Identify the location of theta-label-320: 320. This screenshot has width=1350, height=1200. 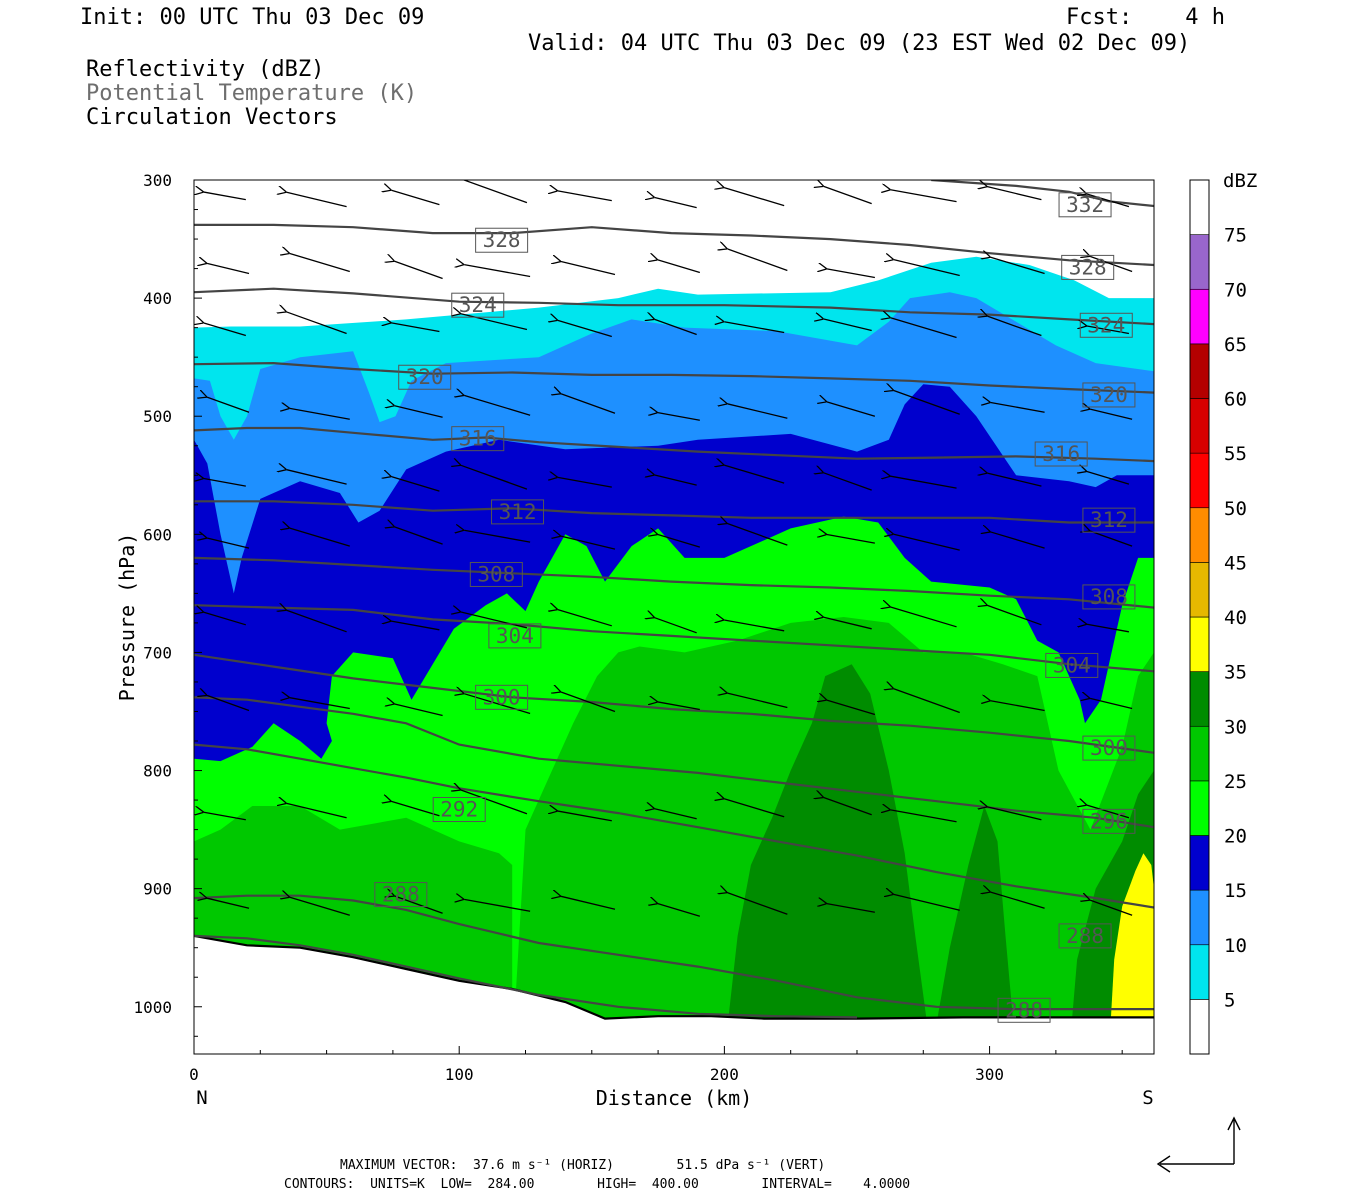
(425, 377).